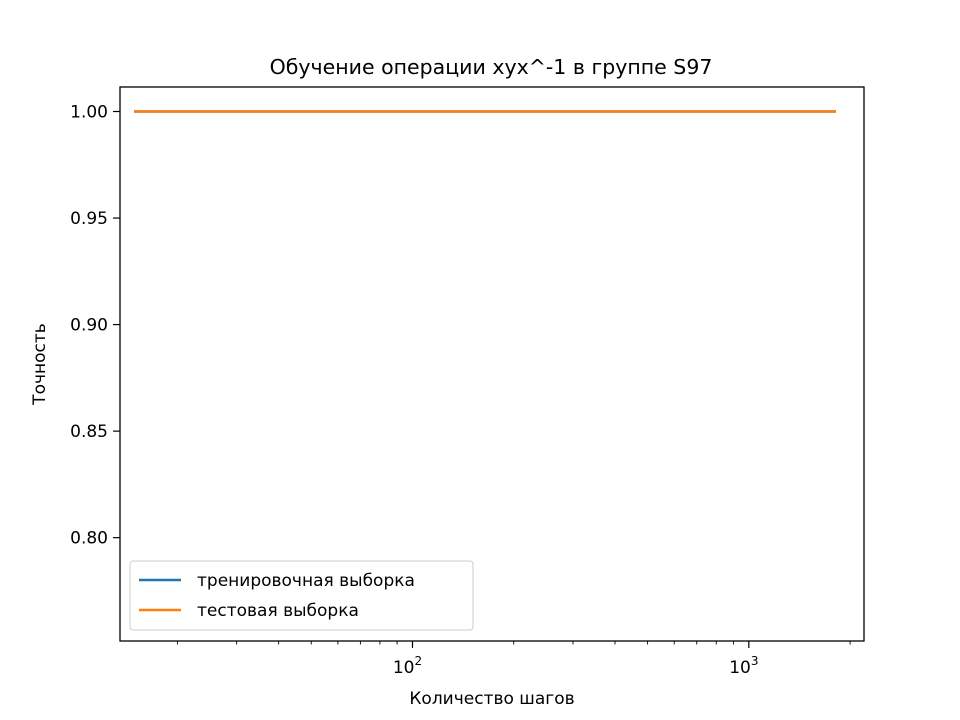  What do you see at coordinates (743, 666) in the screenshot?
I see `x-tick-label: 103` at bounding box center [743, 666].